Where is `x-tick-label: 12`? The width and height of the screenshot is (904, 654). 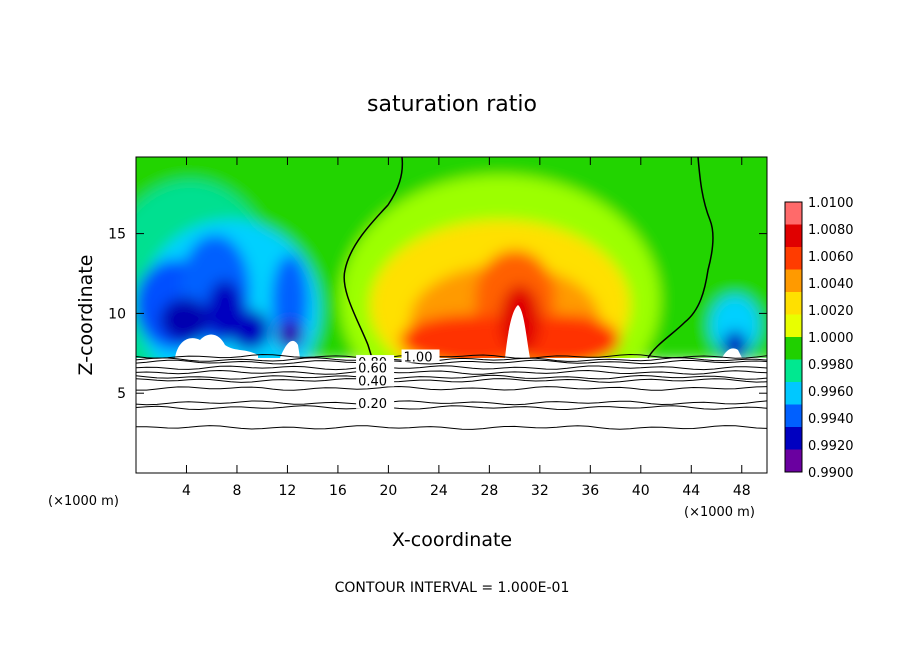 x-tick-label: 12 is located at coordinates (288, 491).